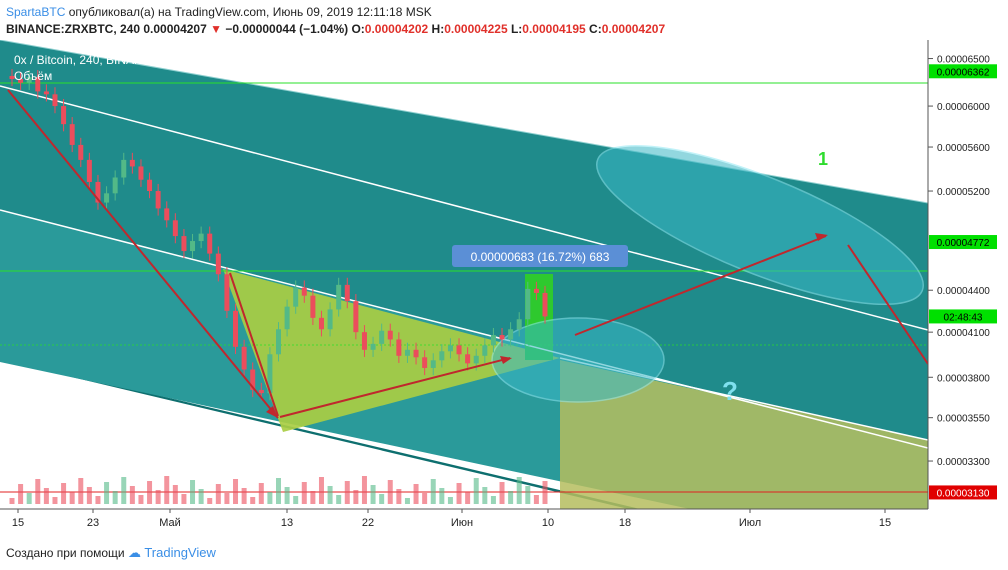 This screenshot has width=1008, height=570. Describe the element at coordinates (175, 29) in the screenshot. I see `last-price: 0.00004207` at that location.